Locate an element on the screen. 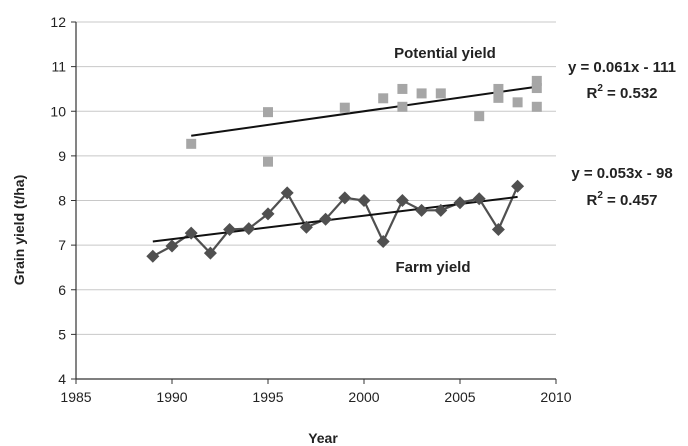  x-tick-label: 2010 is located at coordinates (555, 397).